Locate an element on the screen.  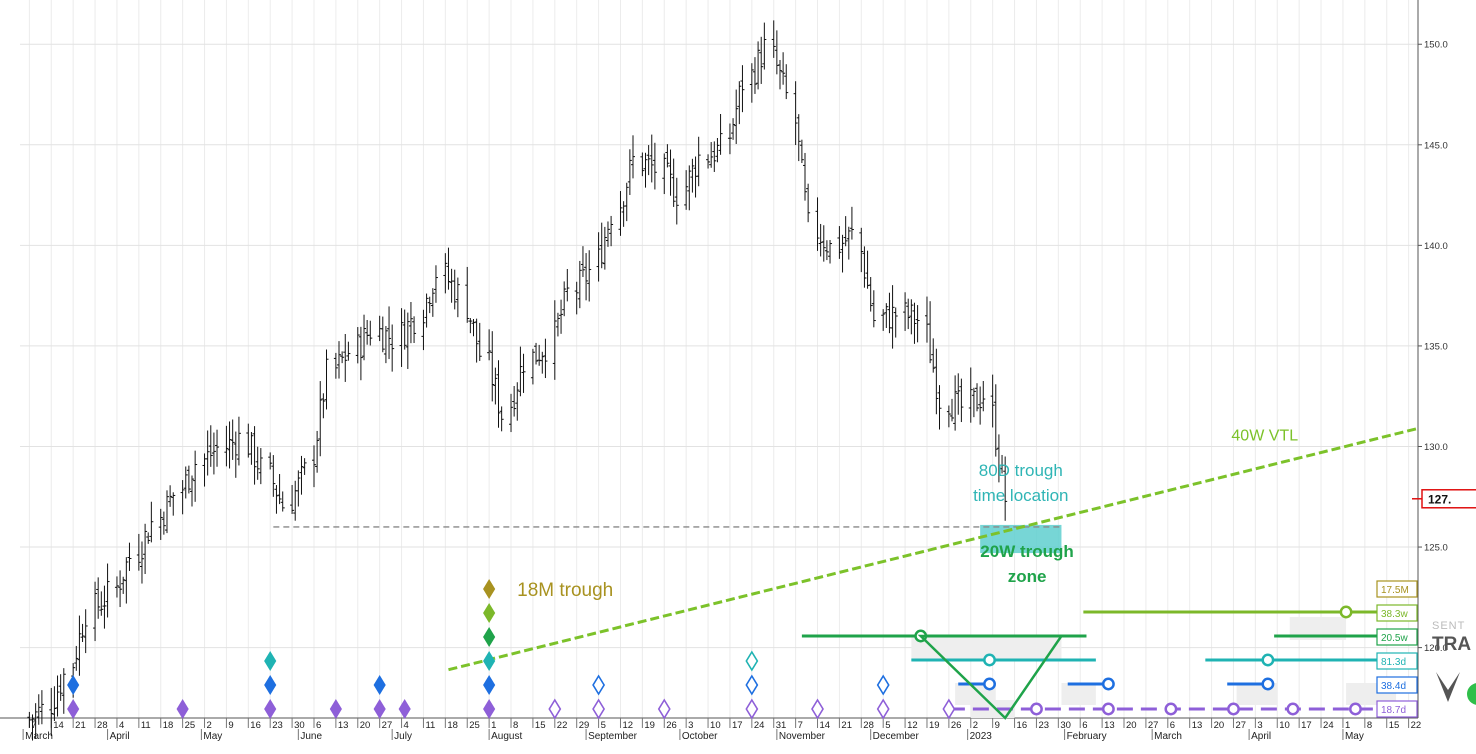
y-tick-label: 145.0 is located at coordinates (1436, 145).